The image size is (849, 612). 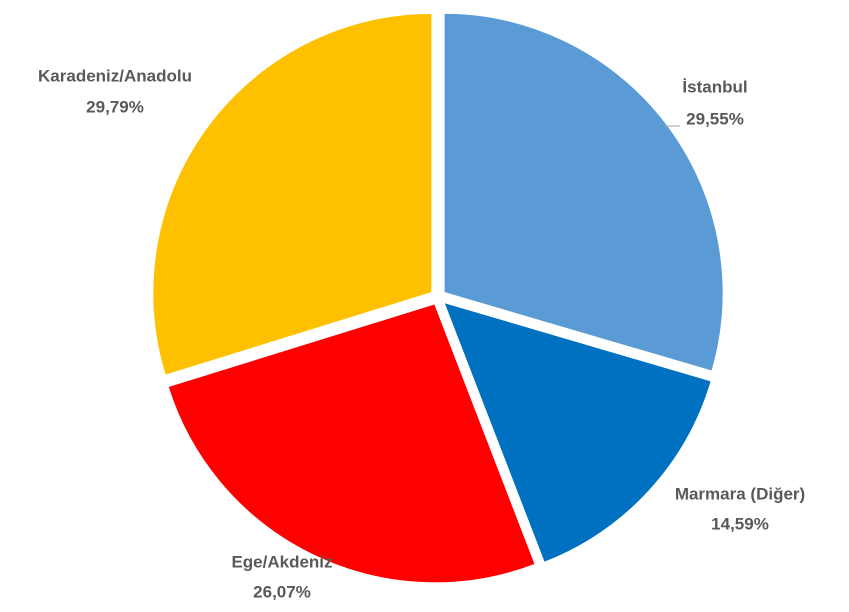 I want to click on pie-slice, so click(x=577, y=432).